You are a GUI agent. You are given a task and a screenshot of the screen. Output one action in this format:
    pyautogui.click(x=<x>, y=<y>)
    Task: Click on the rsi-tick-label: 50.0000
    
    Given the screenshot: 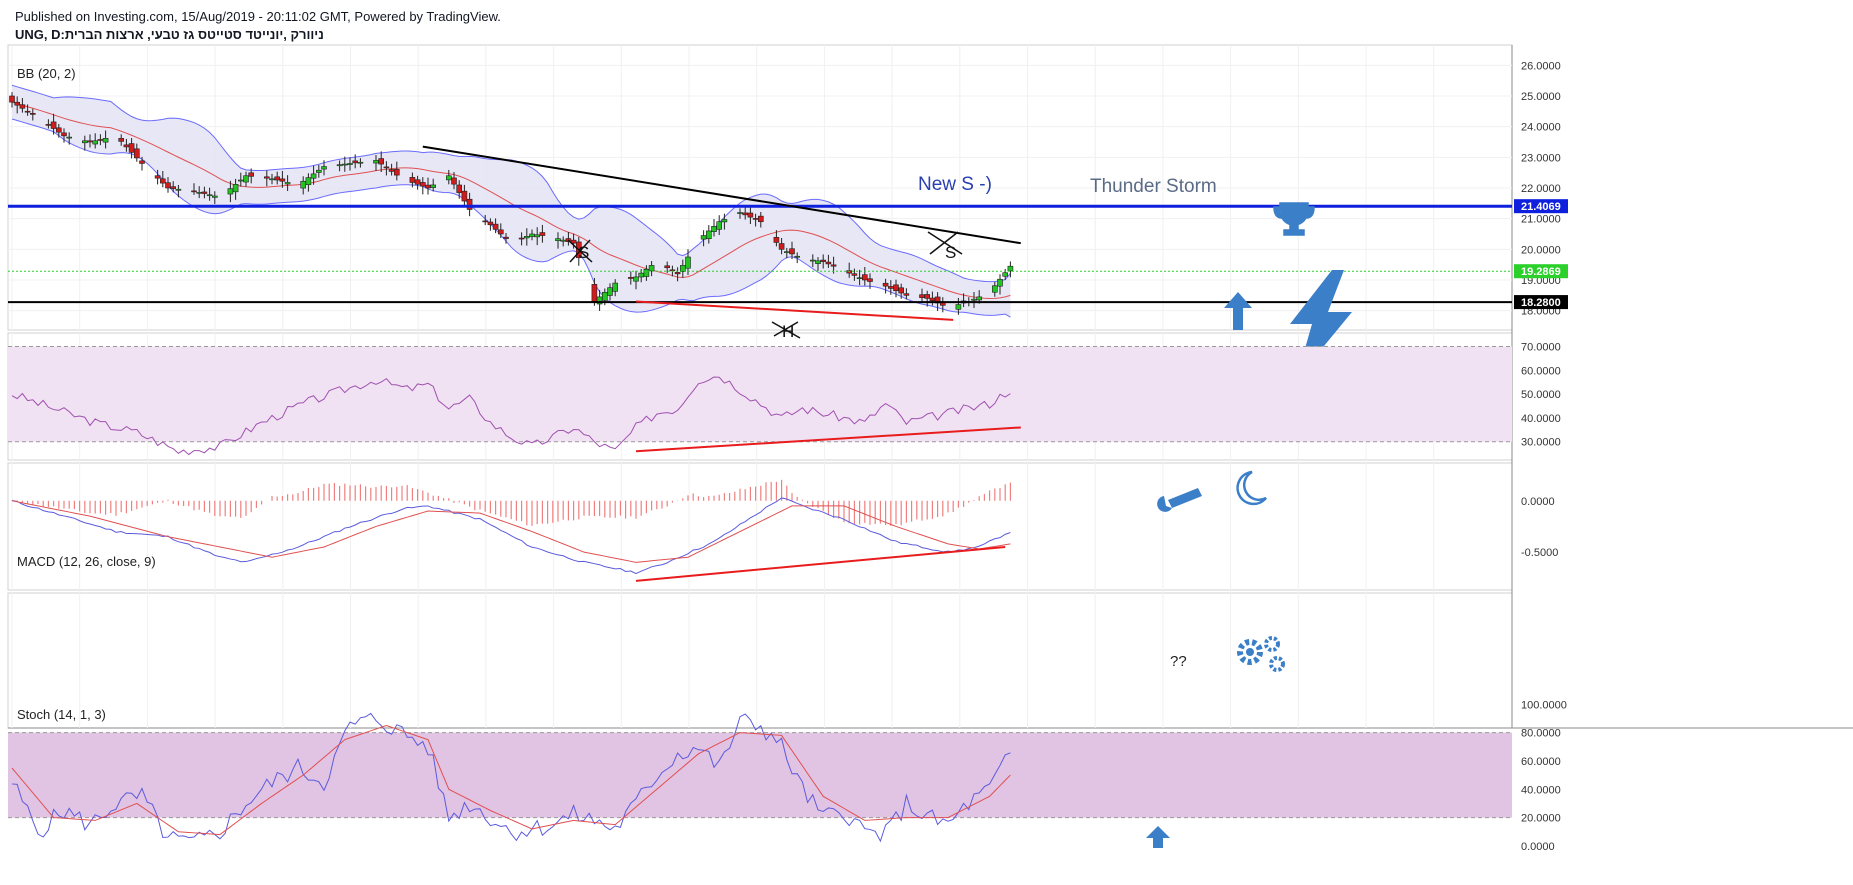 What is the action you would take?
    pyautogui.click(x=1541, y=395)
    